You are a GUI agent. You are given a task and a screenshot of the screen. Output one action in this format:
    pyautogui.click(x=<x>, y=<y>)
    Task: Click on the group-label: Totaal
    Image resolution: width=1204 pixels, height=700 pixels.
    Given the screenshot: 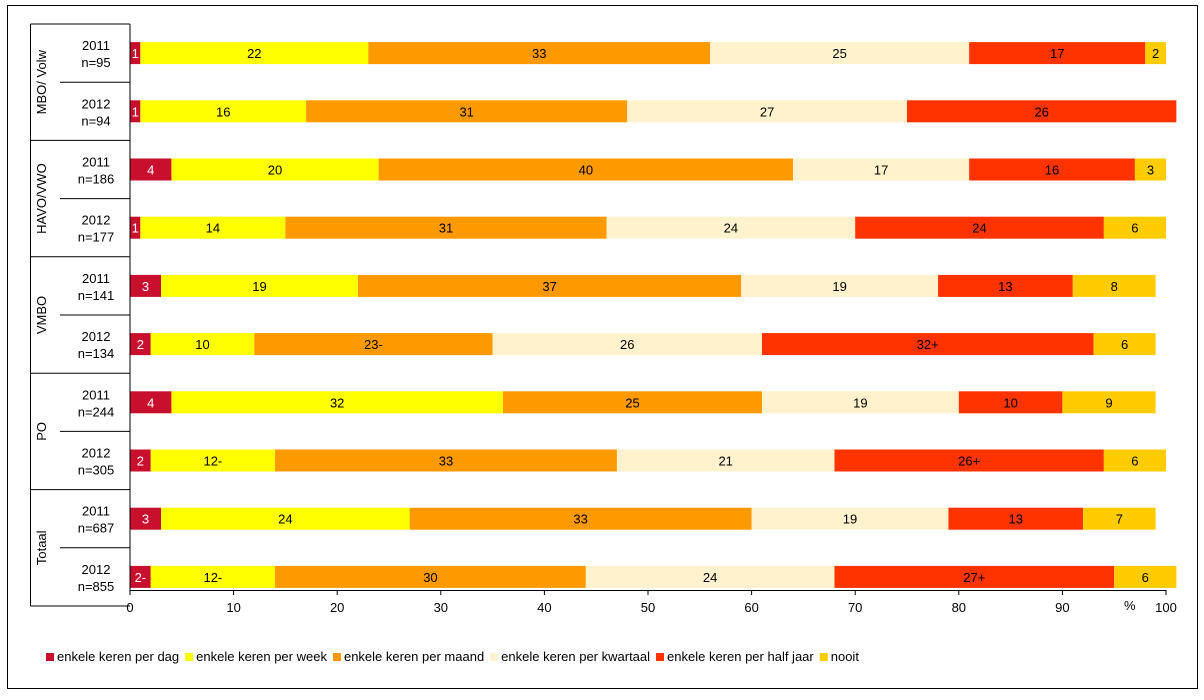 What is the action you would take?
    pyautogui.click(x=41, y=547)
    